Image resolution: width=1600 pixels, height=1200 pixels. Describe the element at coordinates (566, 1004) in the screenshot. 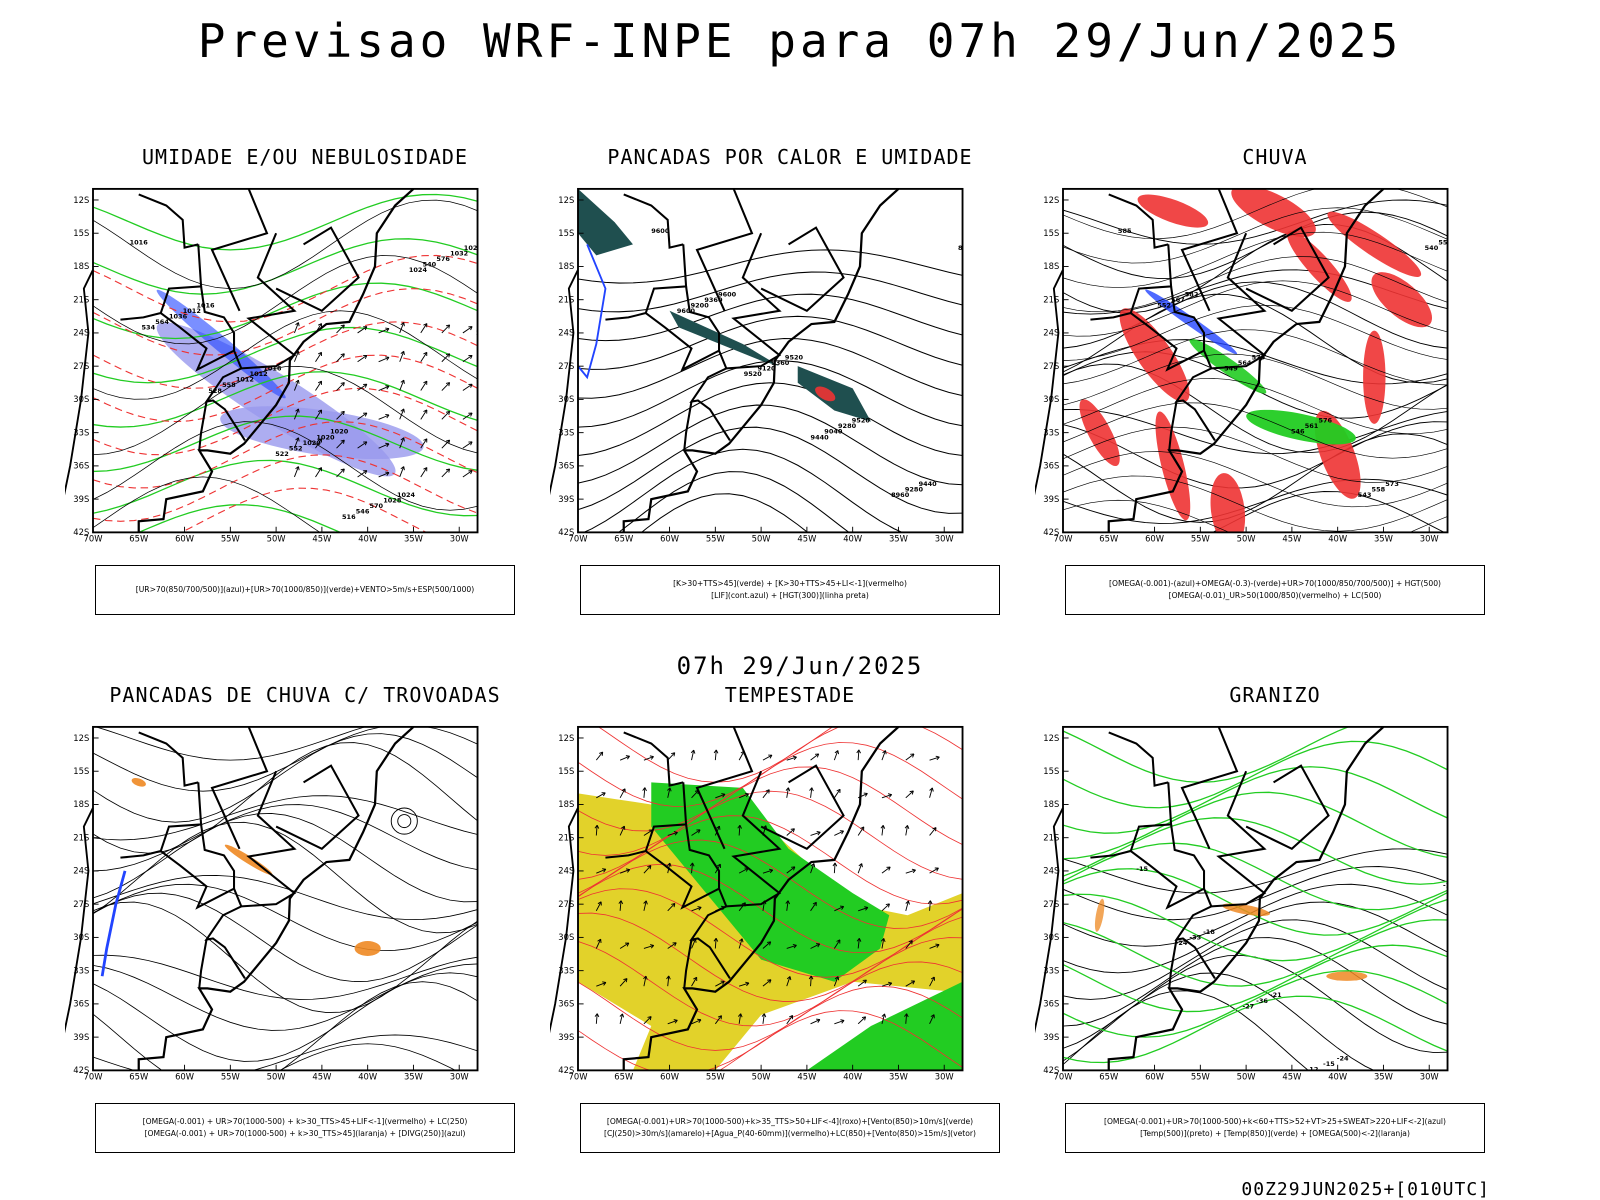

I see `lat-label: 36S` at that location.